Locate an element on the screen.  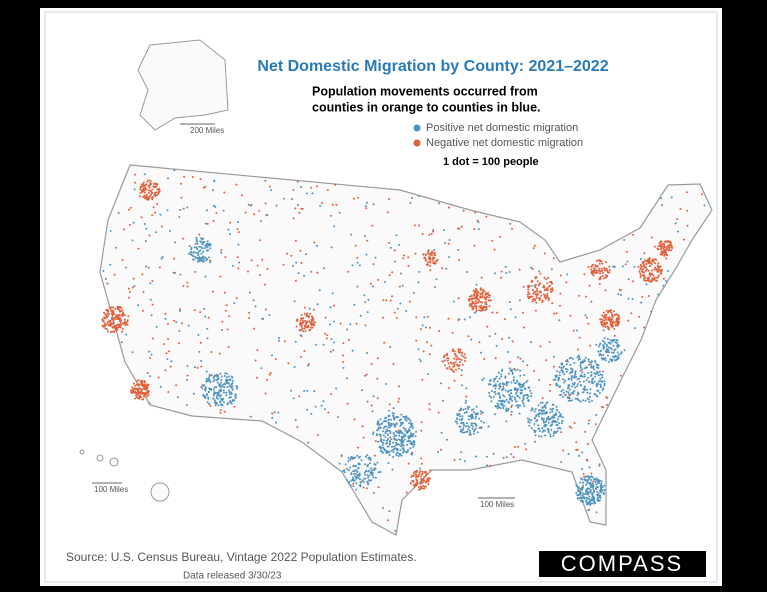
release-note: Data released 3/30/23 is located at coordinates (232, 576).